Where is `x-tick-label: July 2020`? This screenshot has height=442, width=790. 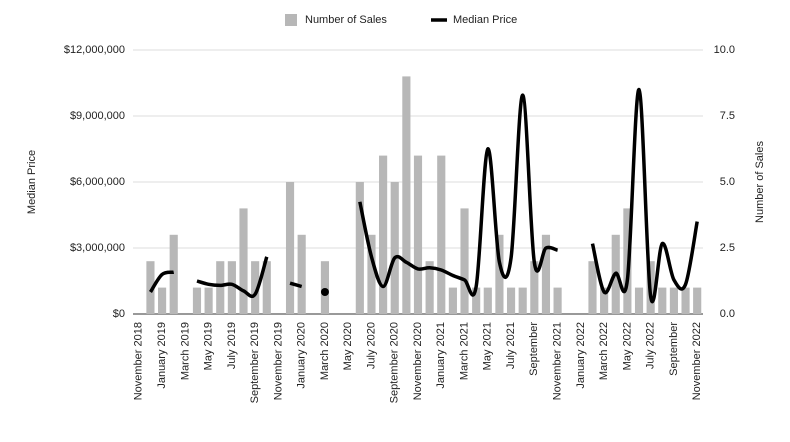 x-tick-label: July 2020 is located at coordinates (371, 345).